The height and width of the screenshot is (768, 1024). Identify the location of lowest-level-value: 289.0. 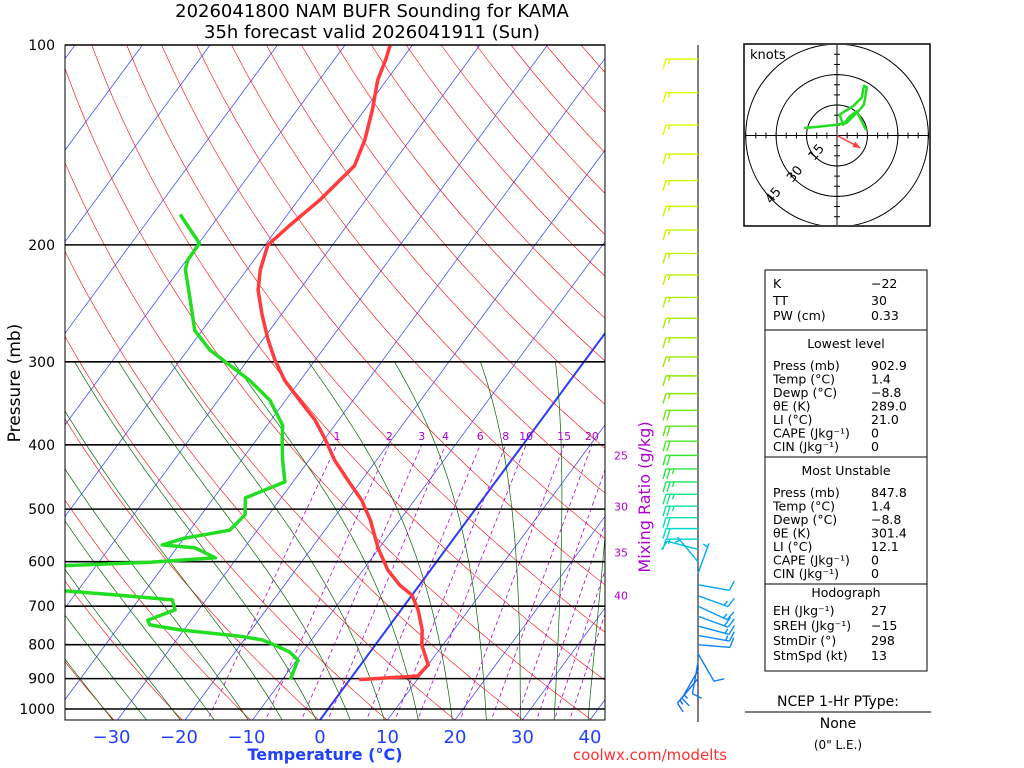
(889, 406).